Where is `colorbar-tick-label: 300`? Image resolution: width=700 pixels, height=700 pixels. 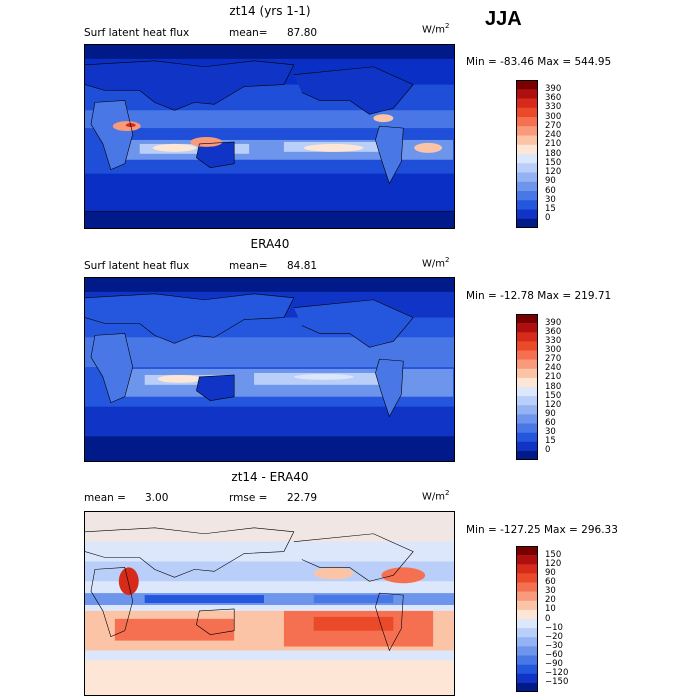 colorbar-tick-label: 300 is located at coordinates (553, 350).